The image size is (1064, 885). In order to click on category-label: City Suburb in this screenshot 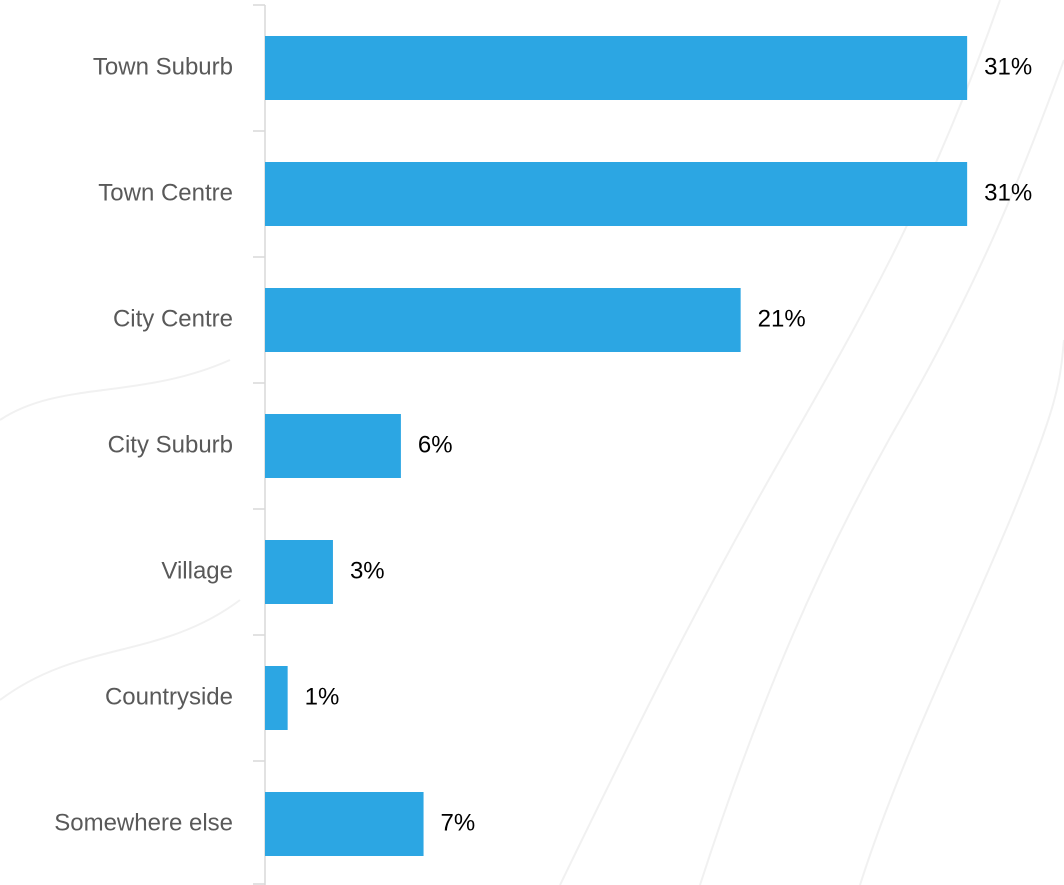, I will do `click(170, 444)`.